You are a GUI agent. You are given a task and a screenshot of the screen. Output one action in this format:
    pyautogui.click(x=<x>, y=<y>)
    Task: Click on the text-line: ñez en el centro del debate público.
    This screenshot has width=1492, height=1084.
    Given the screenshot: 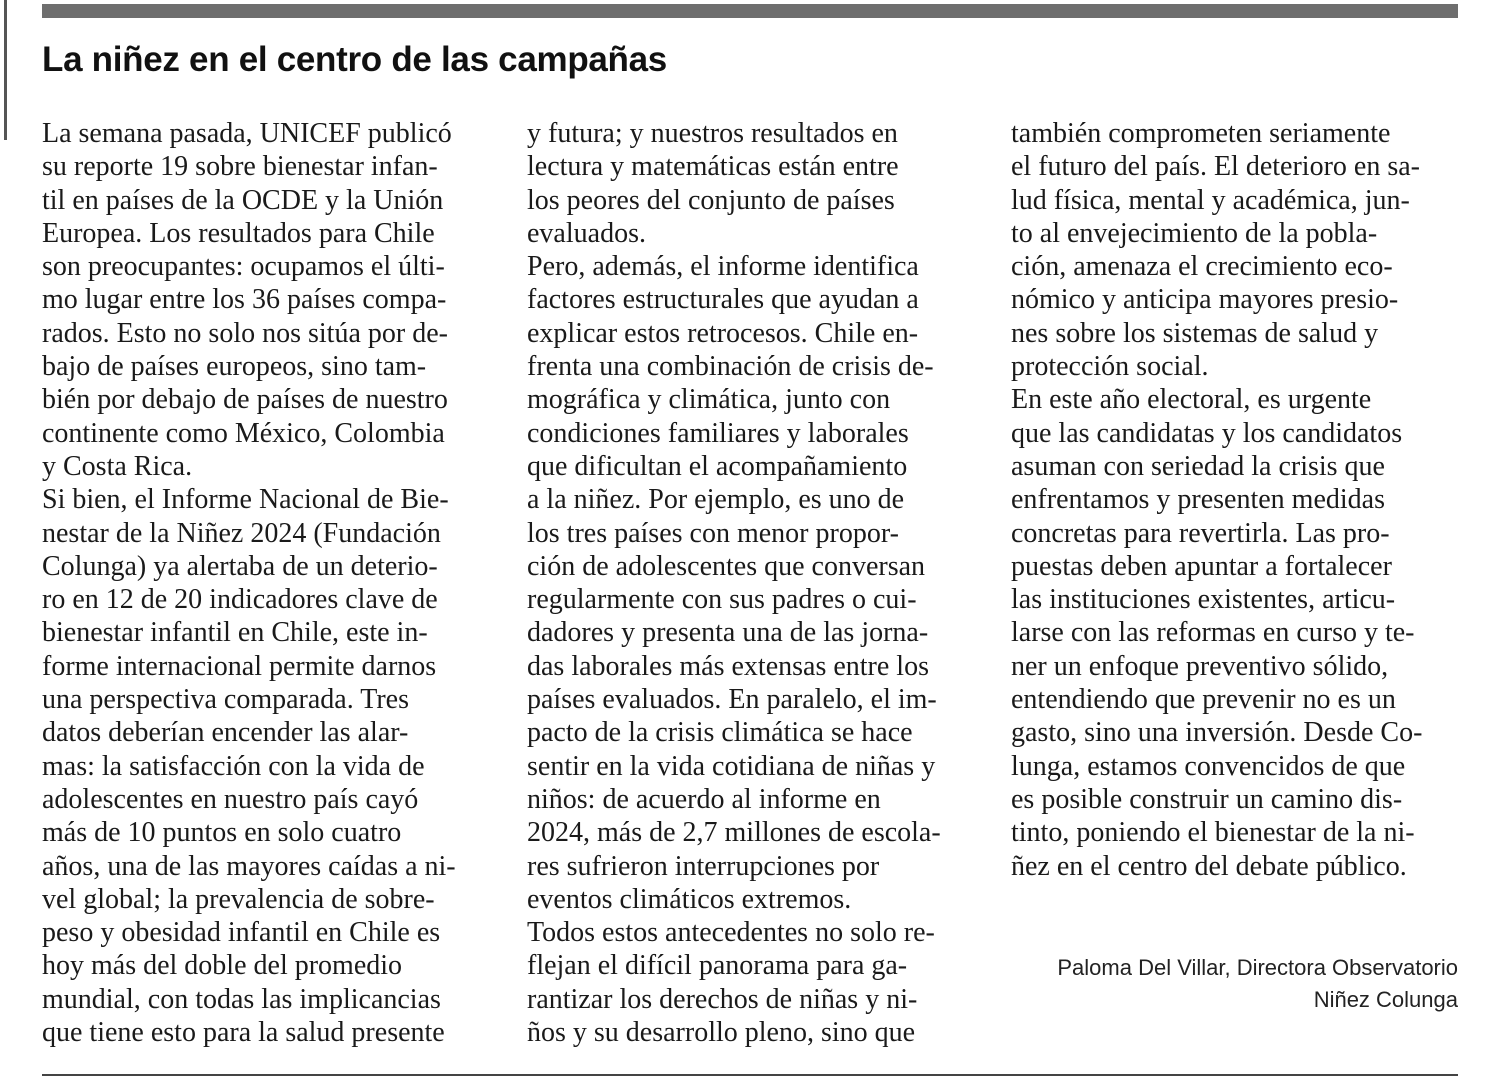 What is the action you would take?
    pyautogui.click(x=1209, y=866)
    